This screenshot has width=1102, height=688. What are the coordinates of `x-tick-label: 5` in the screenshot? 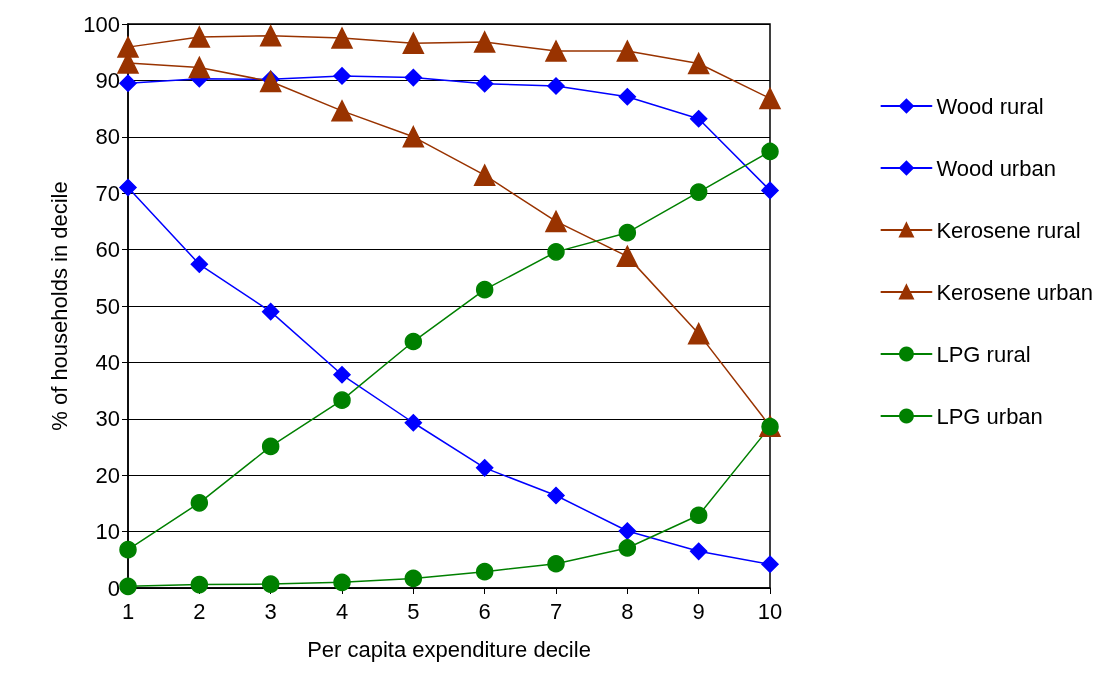 It's located at (413, 611).